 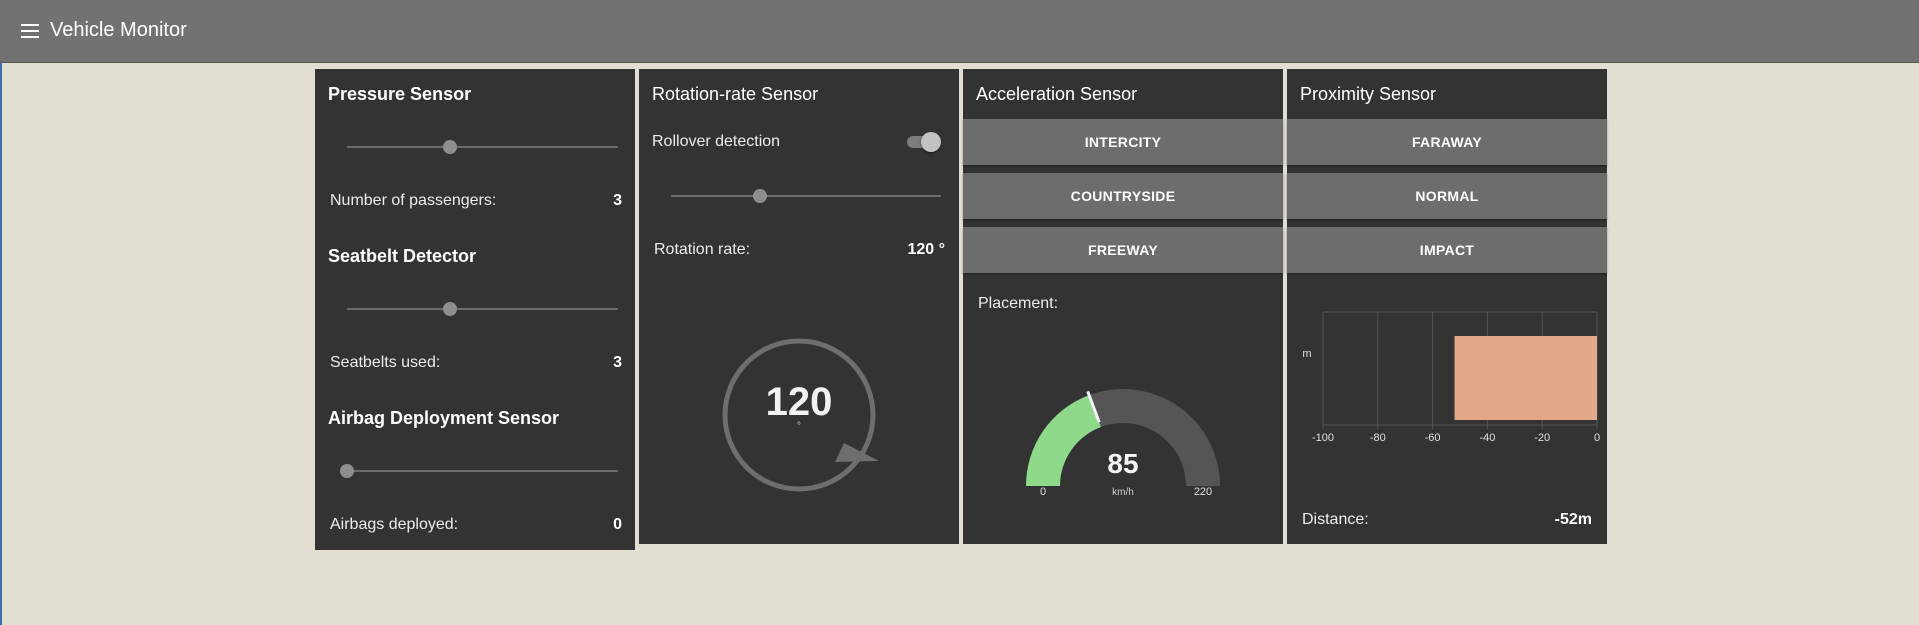 What do you see at coordinates (1335, 519) in the screenshot?
I see `distance-label: Distance:` at bounding box center [1335, 519].